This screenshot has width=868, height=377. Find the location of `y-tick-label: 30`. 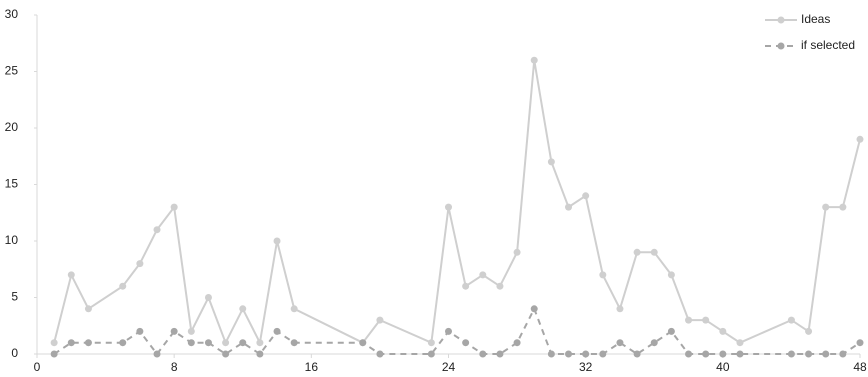

y-tick-label: 30 is located at coordinates (12, 14).